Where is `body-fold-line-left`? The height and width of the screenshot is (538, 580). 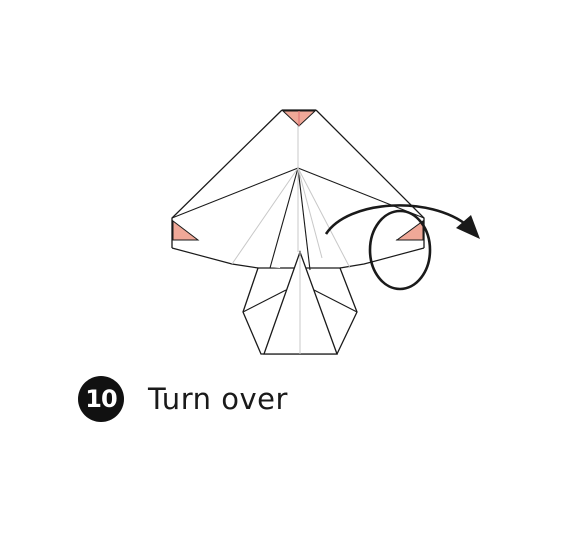 body-fold-line-left is located at coordinates (264, 301).